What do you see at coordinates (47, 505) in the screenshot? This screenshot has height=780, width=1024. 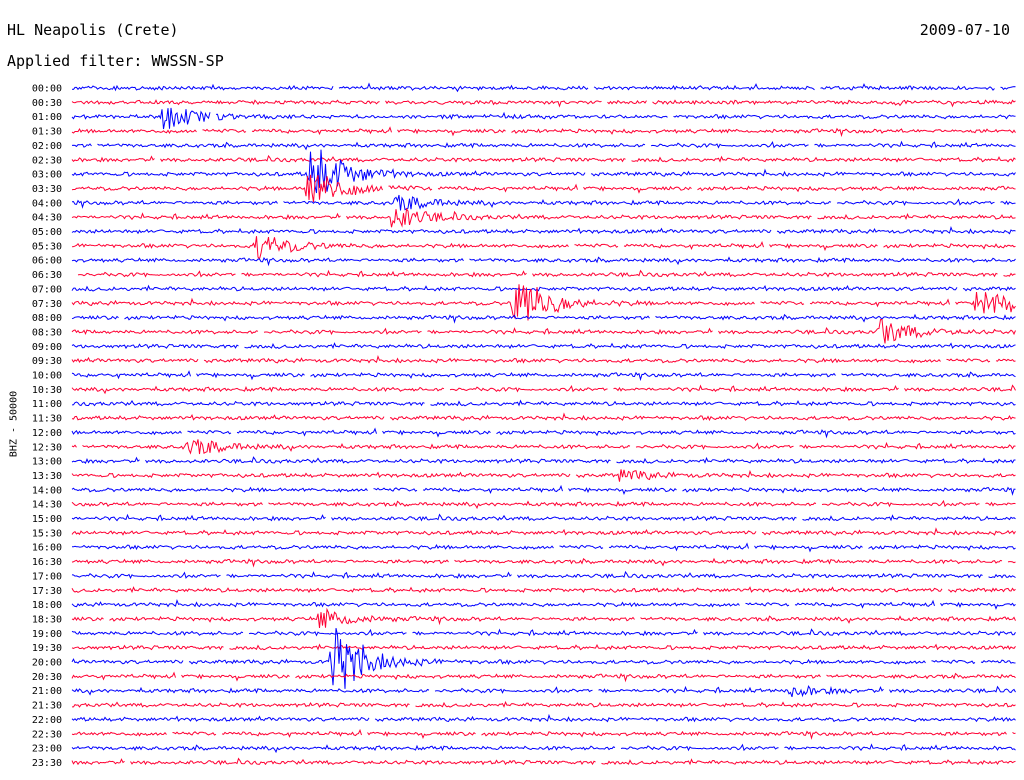 I see `trace-label: 14:30` at bounding box center [47, 505].